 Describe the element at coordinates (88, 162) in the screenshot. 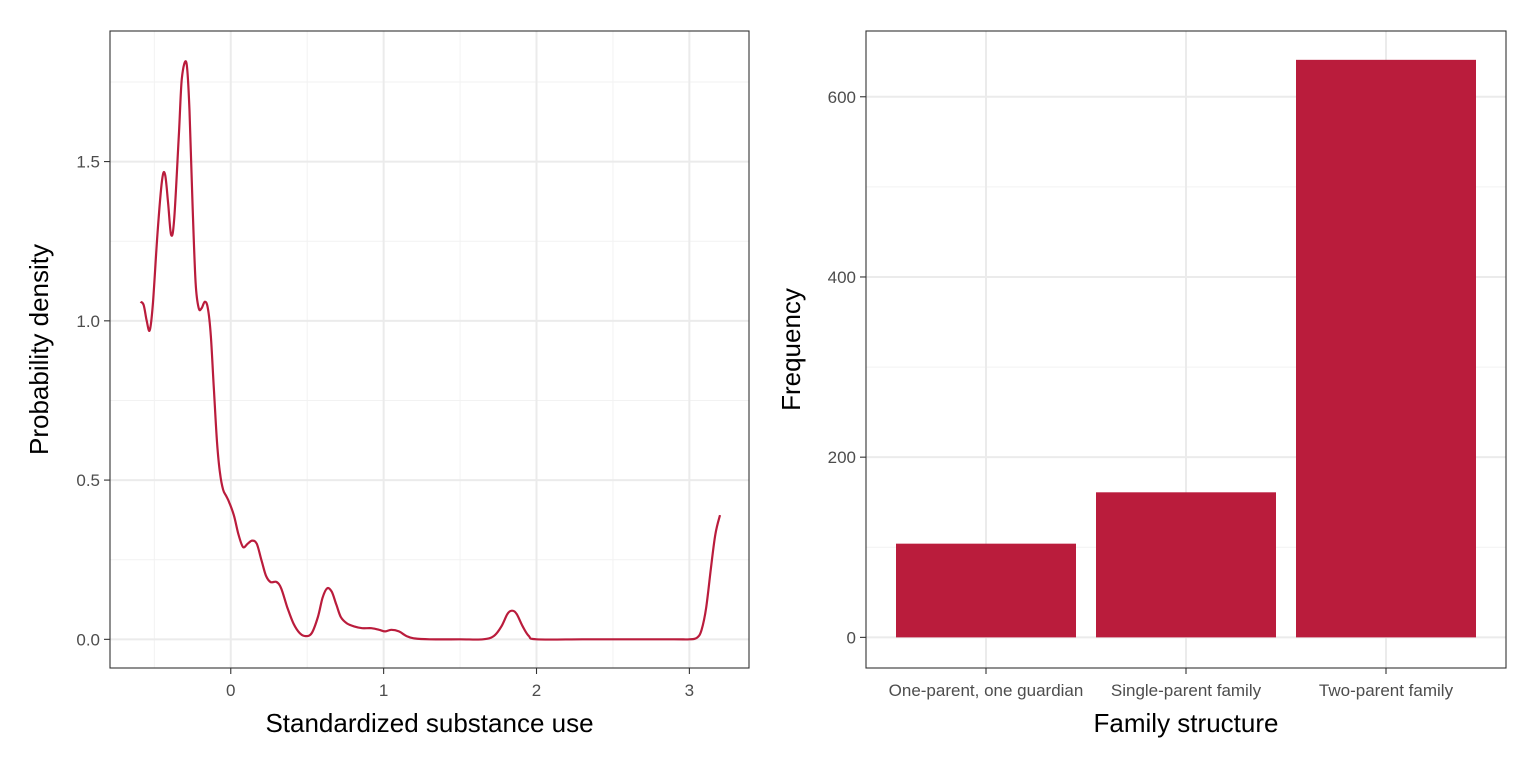

I see `density-y-tick-label: 1.5` at that location.